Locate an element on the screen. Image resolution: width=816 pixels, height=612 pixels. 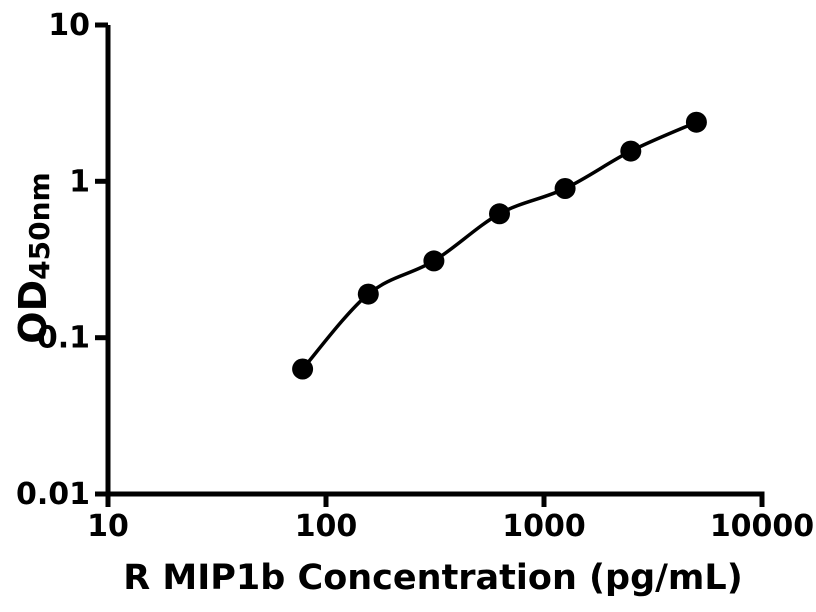
x-tick-label-1000: 1000 is located at coordinates (544, 526).